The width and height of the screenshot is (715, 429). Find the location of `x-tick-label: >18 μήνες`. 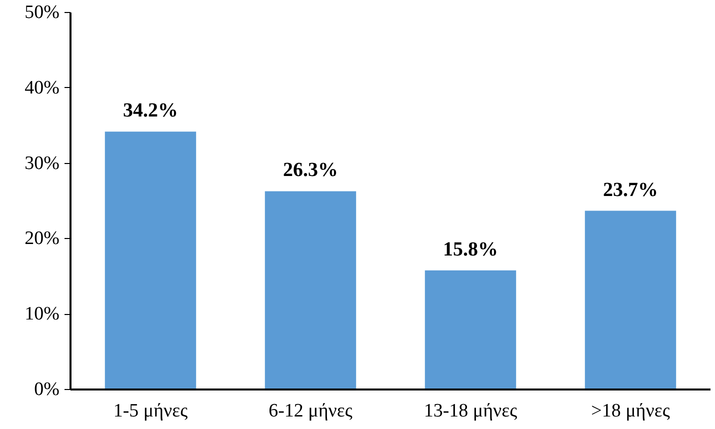

x-tick-label: >18 μήνες is located at coordinates (630, 411).